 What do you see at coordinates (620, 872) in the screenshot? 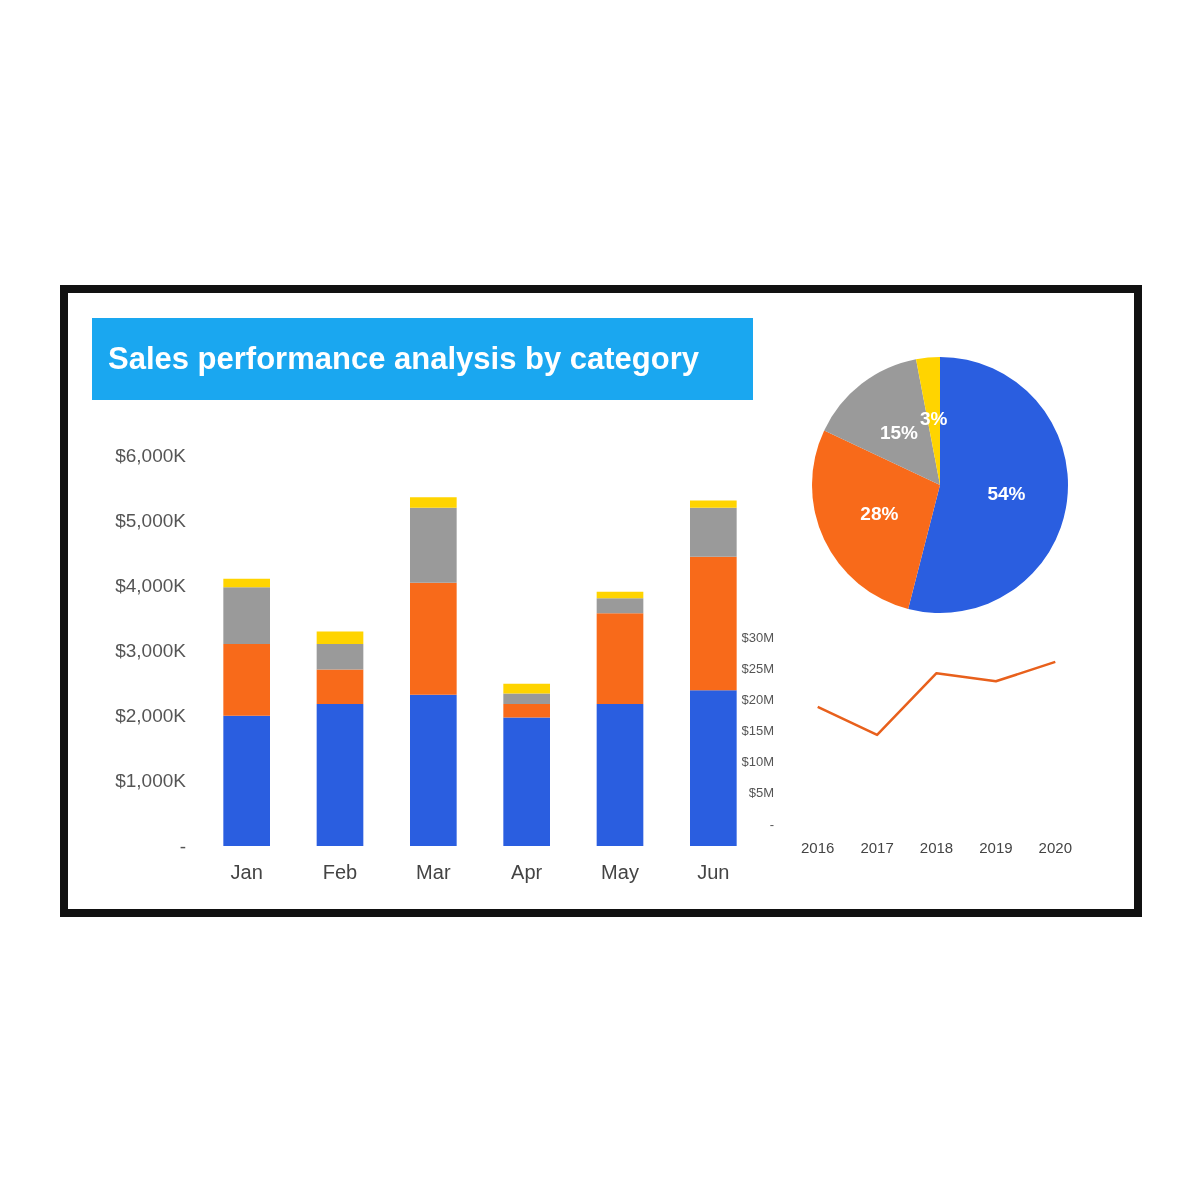
I see `x-tick-label: May` at bounding box center [620, 872].